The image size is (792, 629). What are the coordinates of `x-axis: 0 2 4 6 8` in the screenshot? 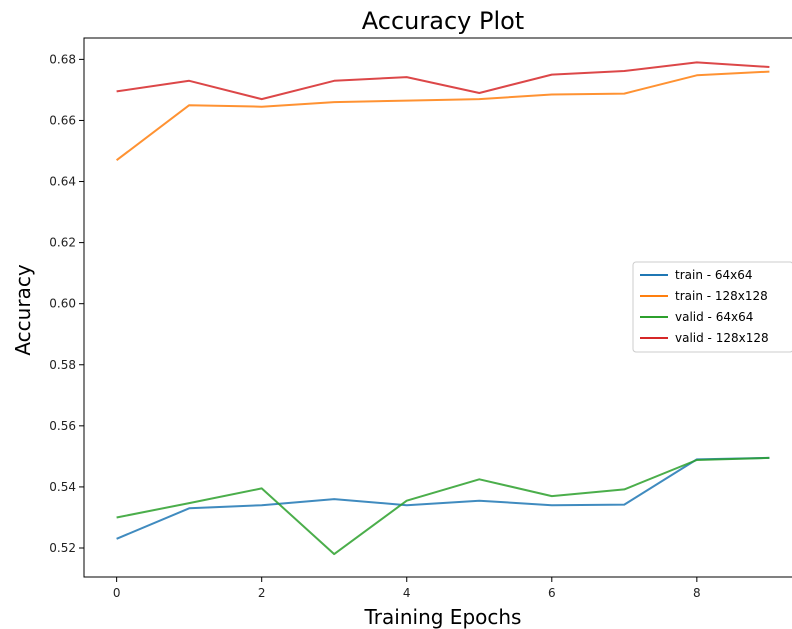 It's located at (407, 588).